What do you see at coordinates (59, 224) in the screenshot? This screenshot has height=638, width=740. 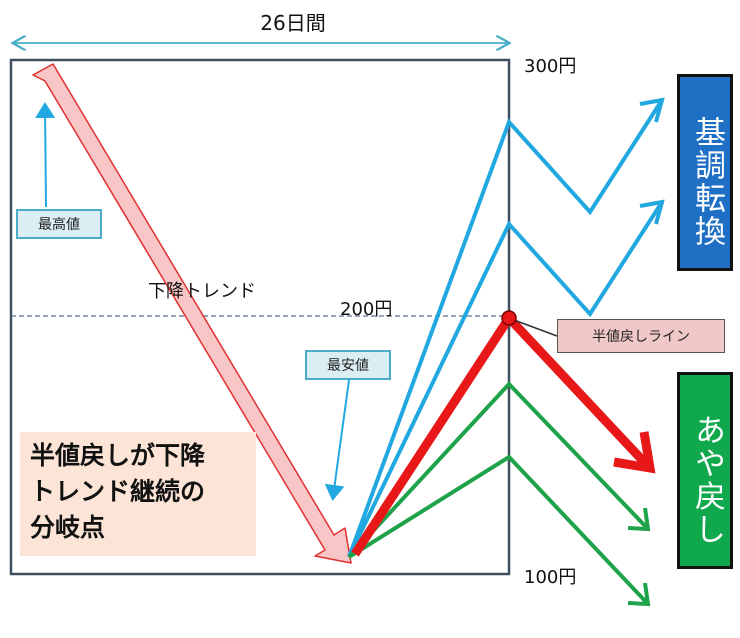 I see `callout-max-label: 最高値` at bounding box center [59, 224].